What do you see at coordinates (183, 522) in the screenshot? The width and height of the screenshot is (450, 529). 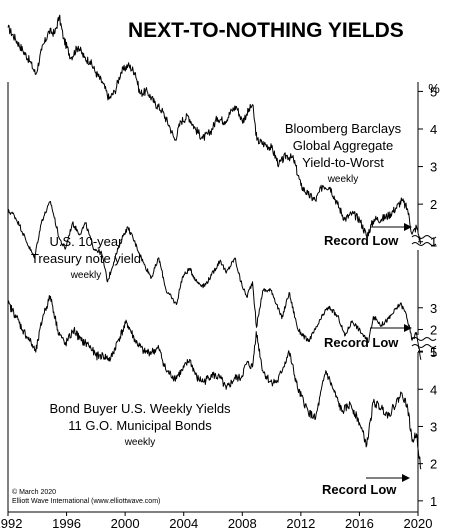 I see `x-tick-label: 2004` at bounding box center [183, 522].